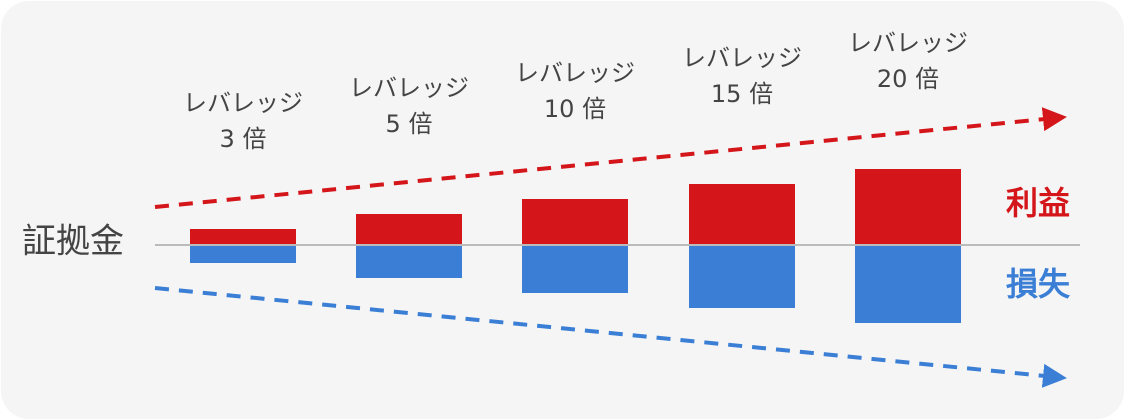  Describe the element at coordinates (243, 139) in the screenshot. I see `level-multiplier: 3 倍` at that location.